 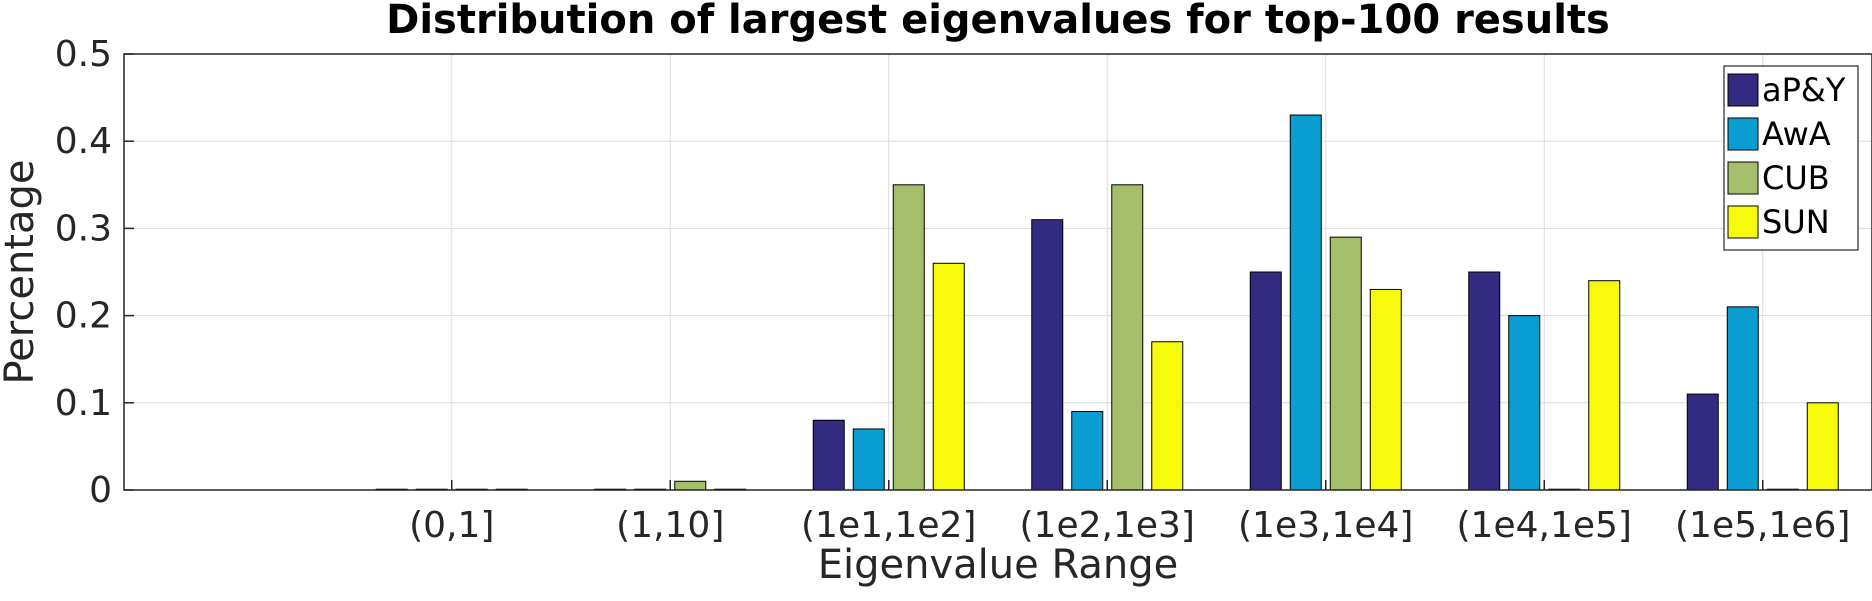 What do you see at coordinates (21, 271) in the screenshot?
I see `y-axis-label: Percentage` at bounding box center [21, 271].